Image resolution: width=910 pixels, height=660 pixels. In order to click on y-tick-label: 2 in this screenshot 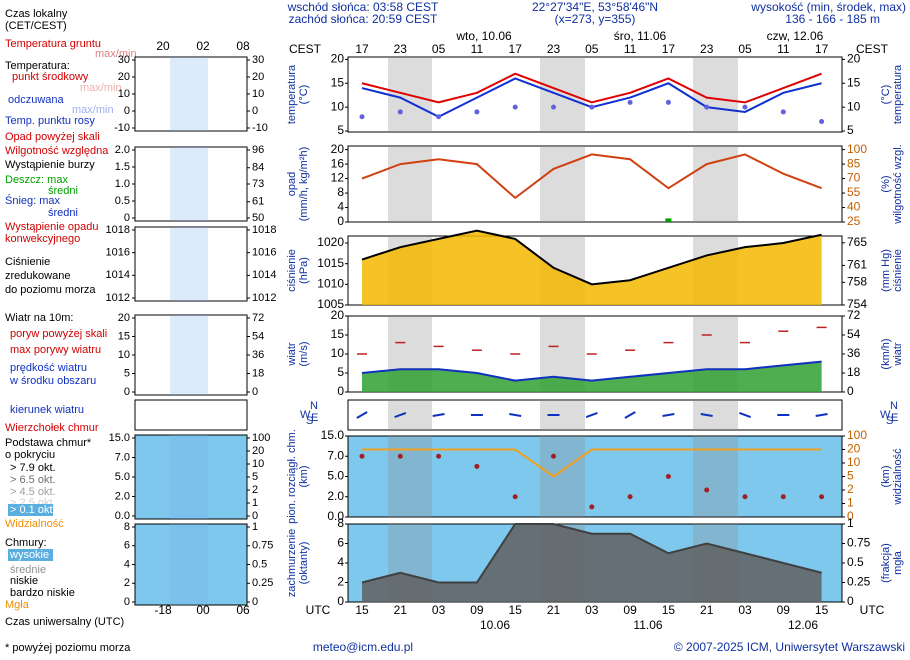, I will do `click(340, 582)`.